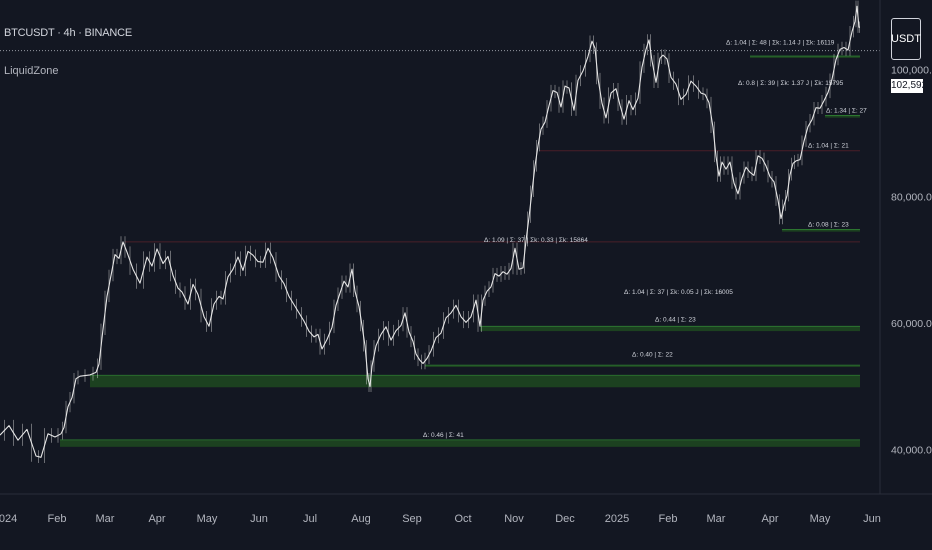  I want to click on zone-annotation: Δ: 0.44 | Σ: 23, so click(675, 320).